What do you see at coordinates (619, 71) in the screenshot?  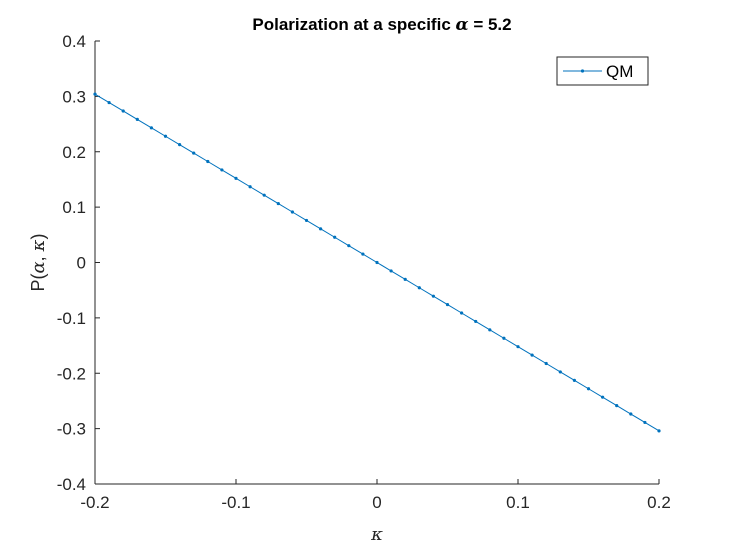 I see `legend-entry-qm: QM` at bounding box center [619, 71].